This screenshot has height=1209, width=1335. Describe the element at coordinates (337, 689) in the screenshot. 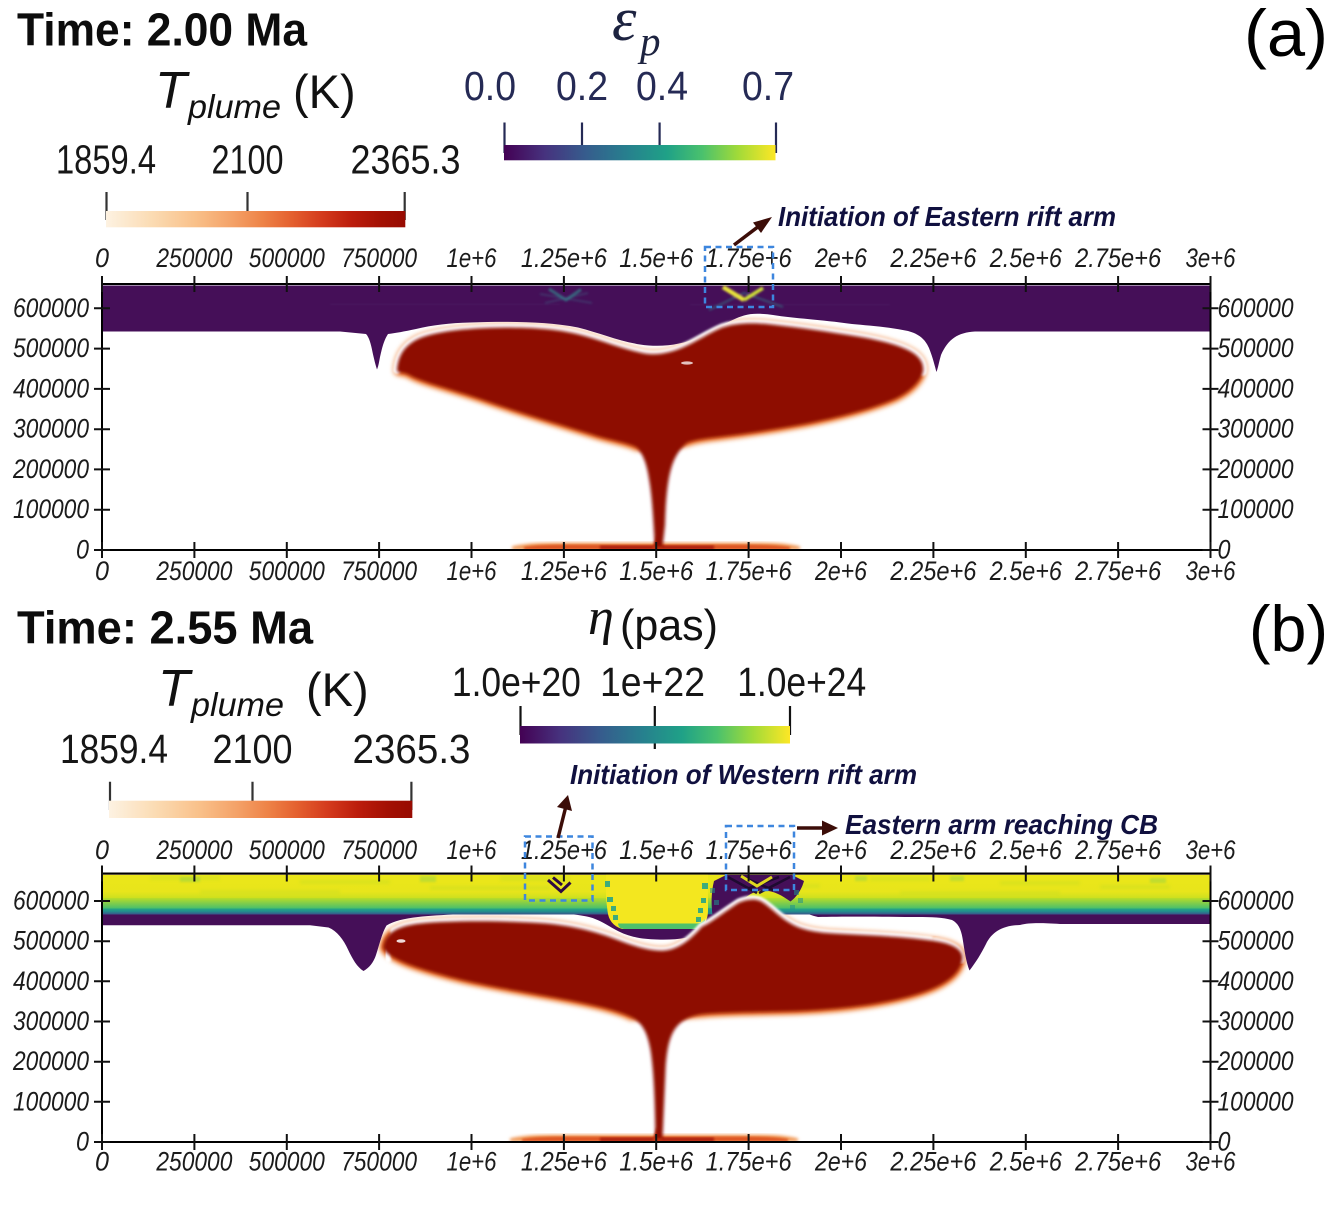

I see `svg-text: (K)` at that location.